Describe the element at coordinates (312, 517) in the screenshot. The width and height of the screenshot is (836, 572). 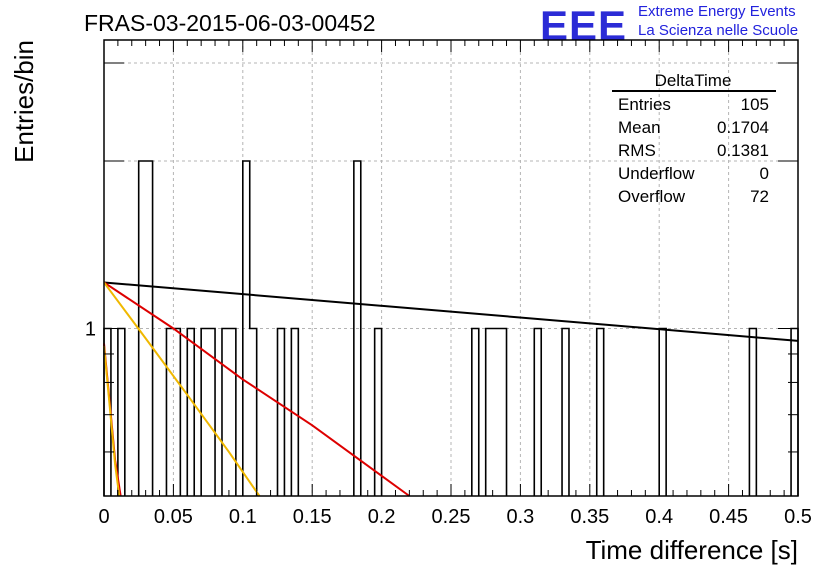
I see `x-tick-label: 0.15` at that location.